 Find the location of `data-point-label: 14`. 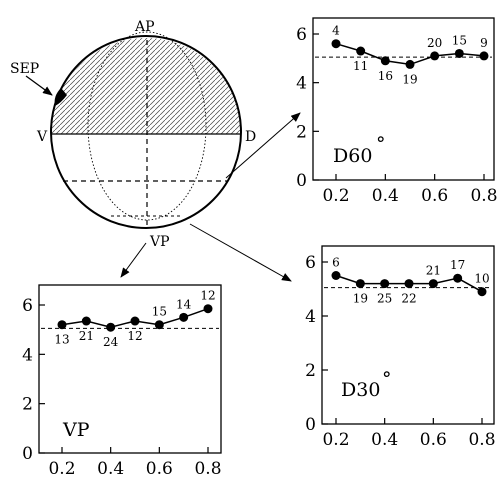

data-point-label: 14 is located at coordinates (184, 304).